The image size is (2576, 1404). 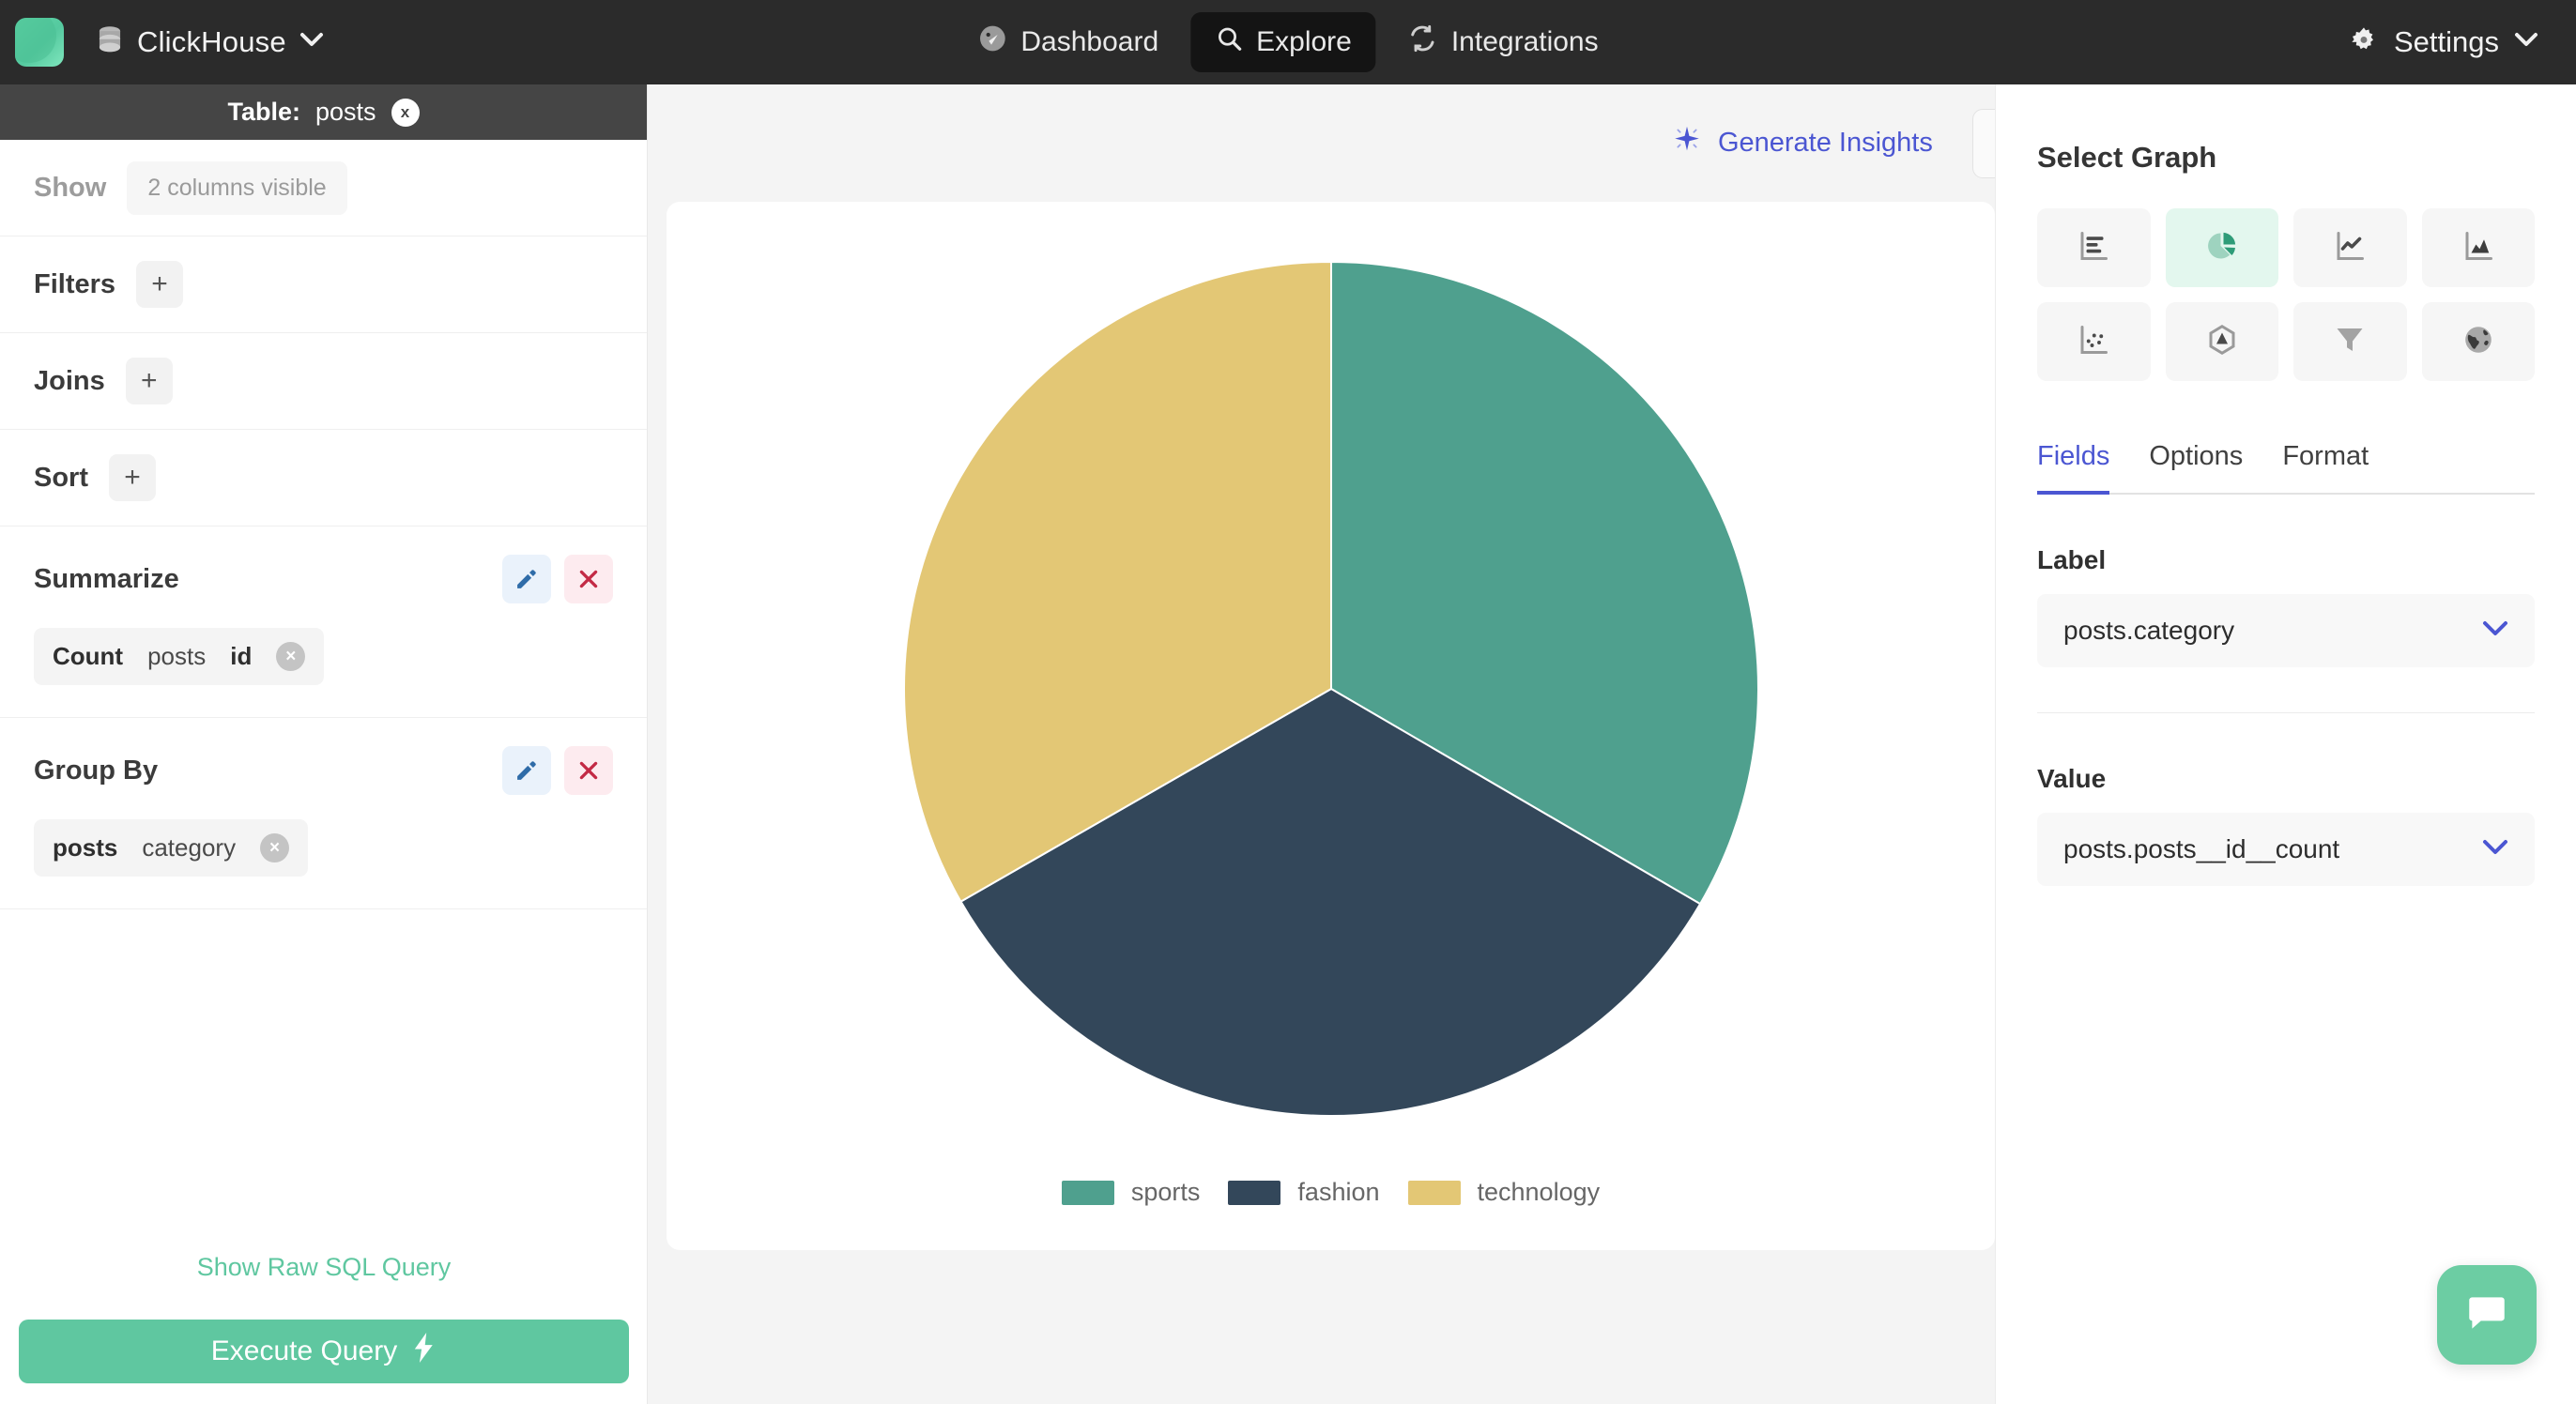 I want to click on add-sort-button: +, so click(x=132, y=477).